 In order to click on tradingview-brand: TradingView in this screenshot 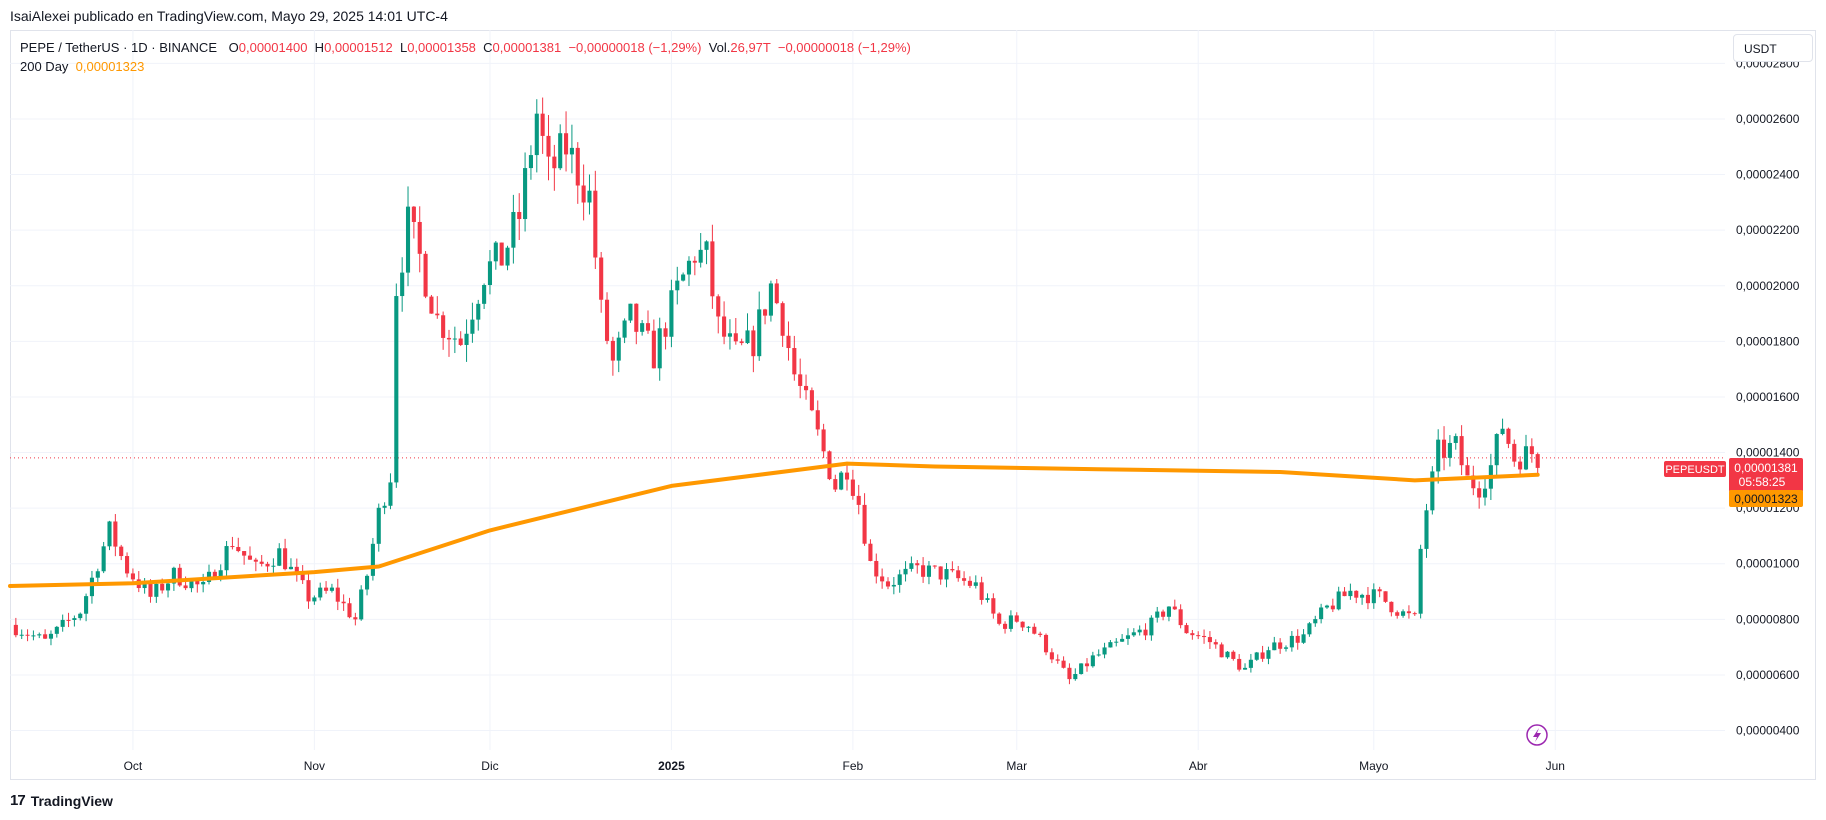, I will do `click(71, 800)`.